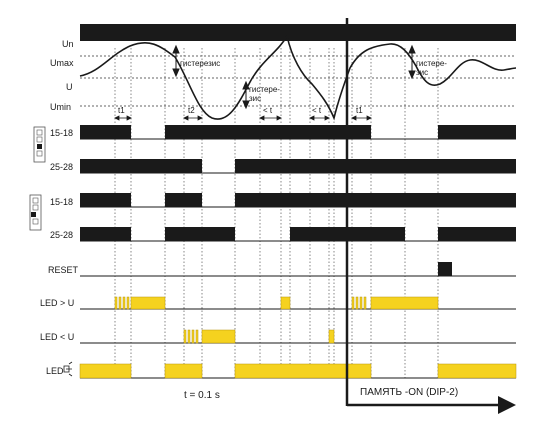 This screenshot has height=436, width=552. What do you see at coordinates (422, 72) in the screenshot?
I see `hysteresis-right-label-line2: зис` at bounding box center [422, 72].